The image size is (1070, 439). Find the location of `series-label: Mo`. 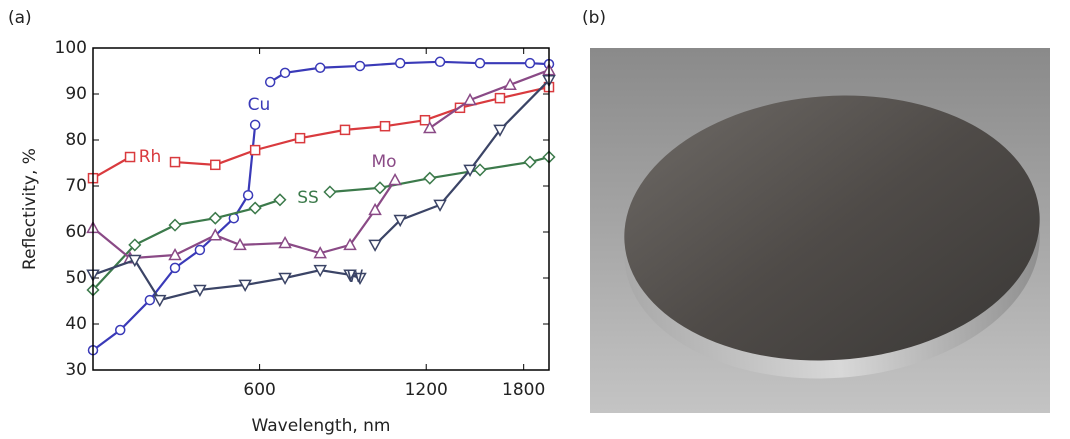

series-label: Mo is located at coordinates (383, 162).